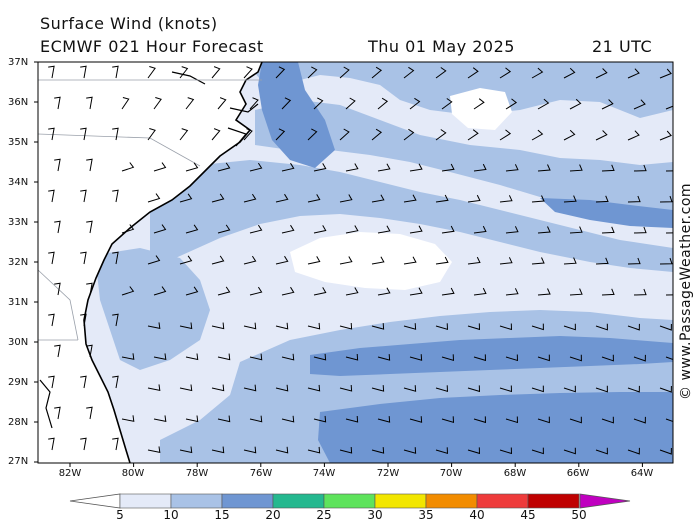 The height and width of the screenshot is (525, 700). I want to click on lat-label: 35N, so click(18, 142).